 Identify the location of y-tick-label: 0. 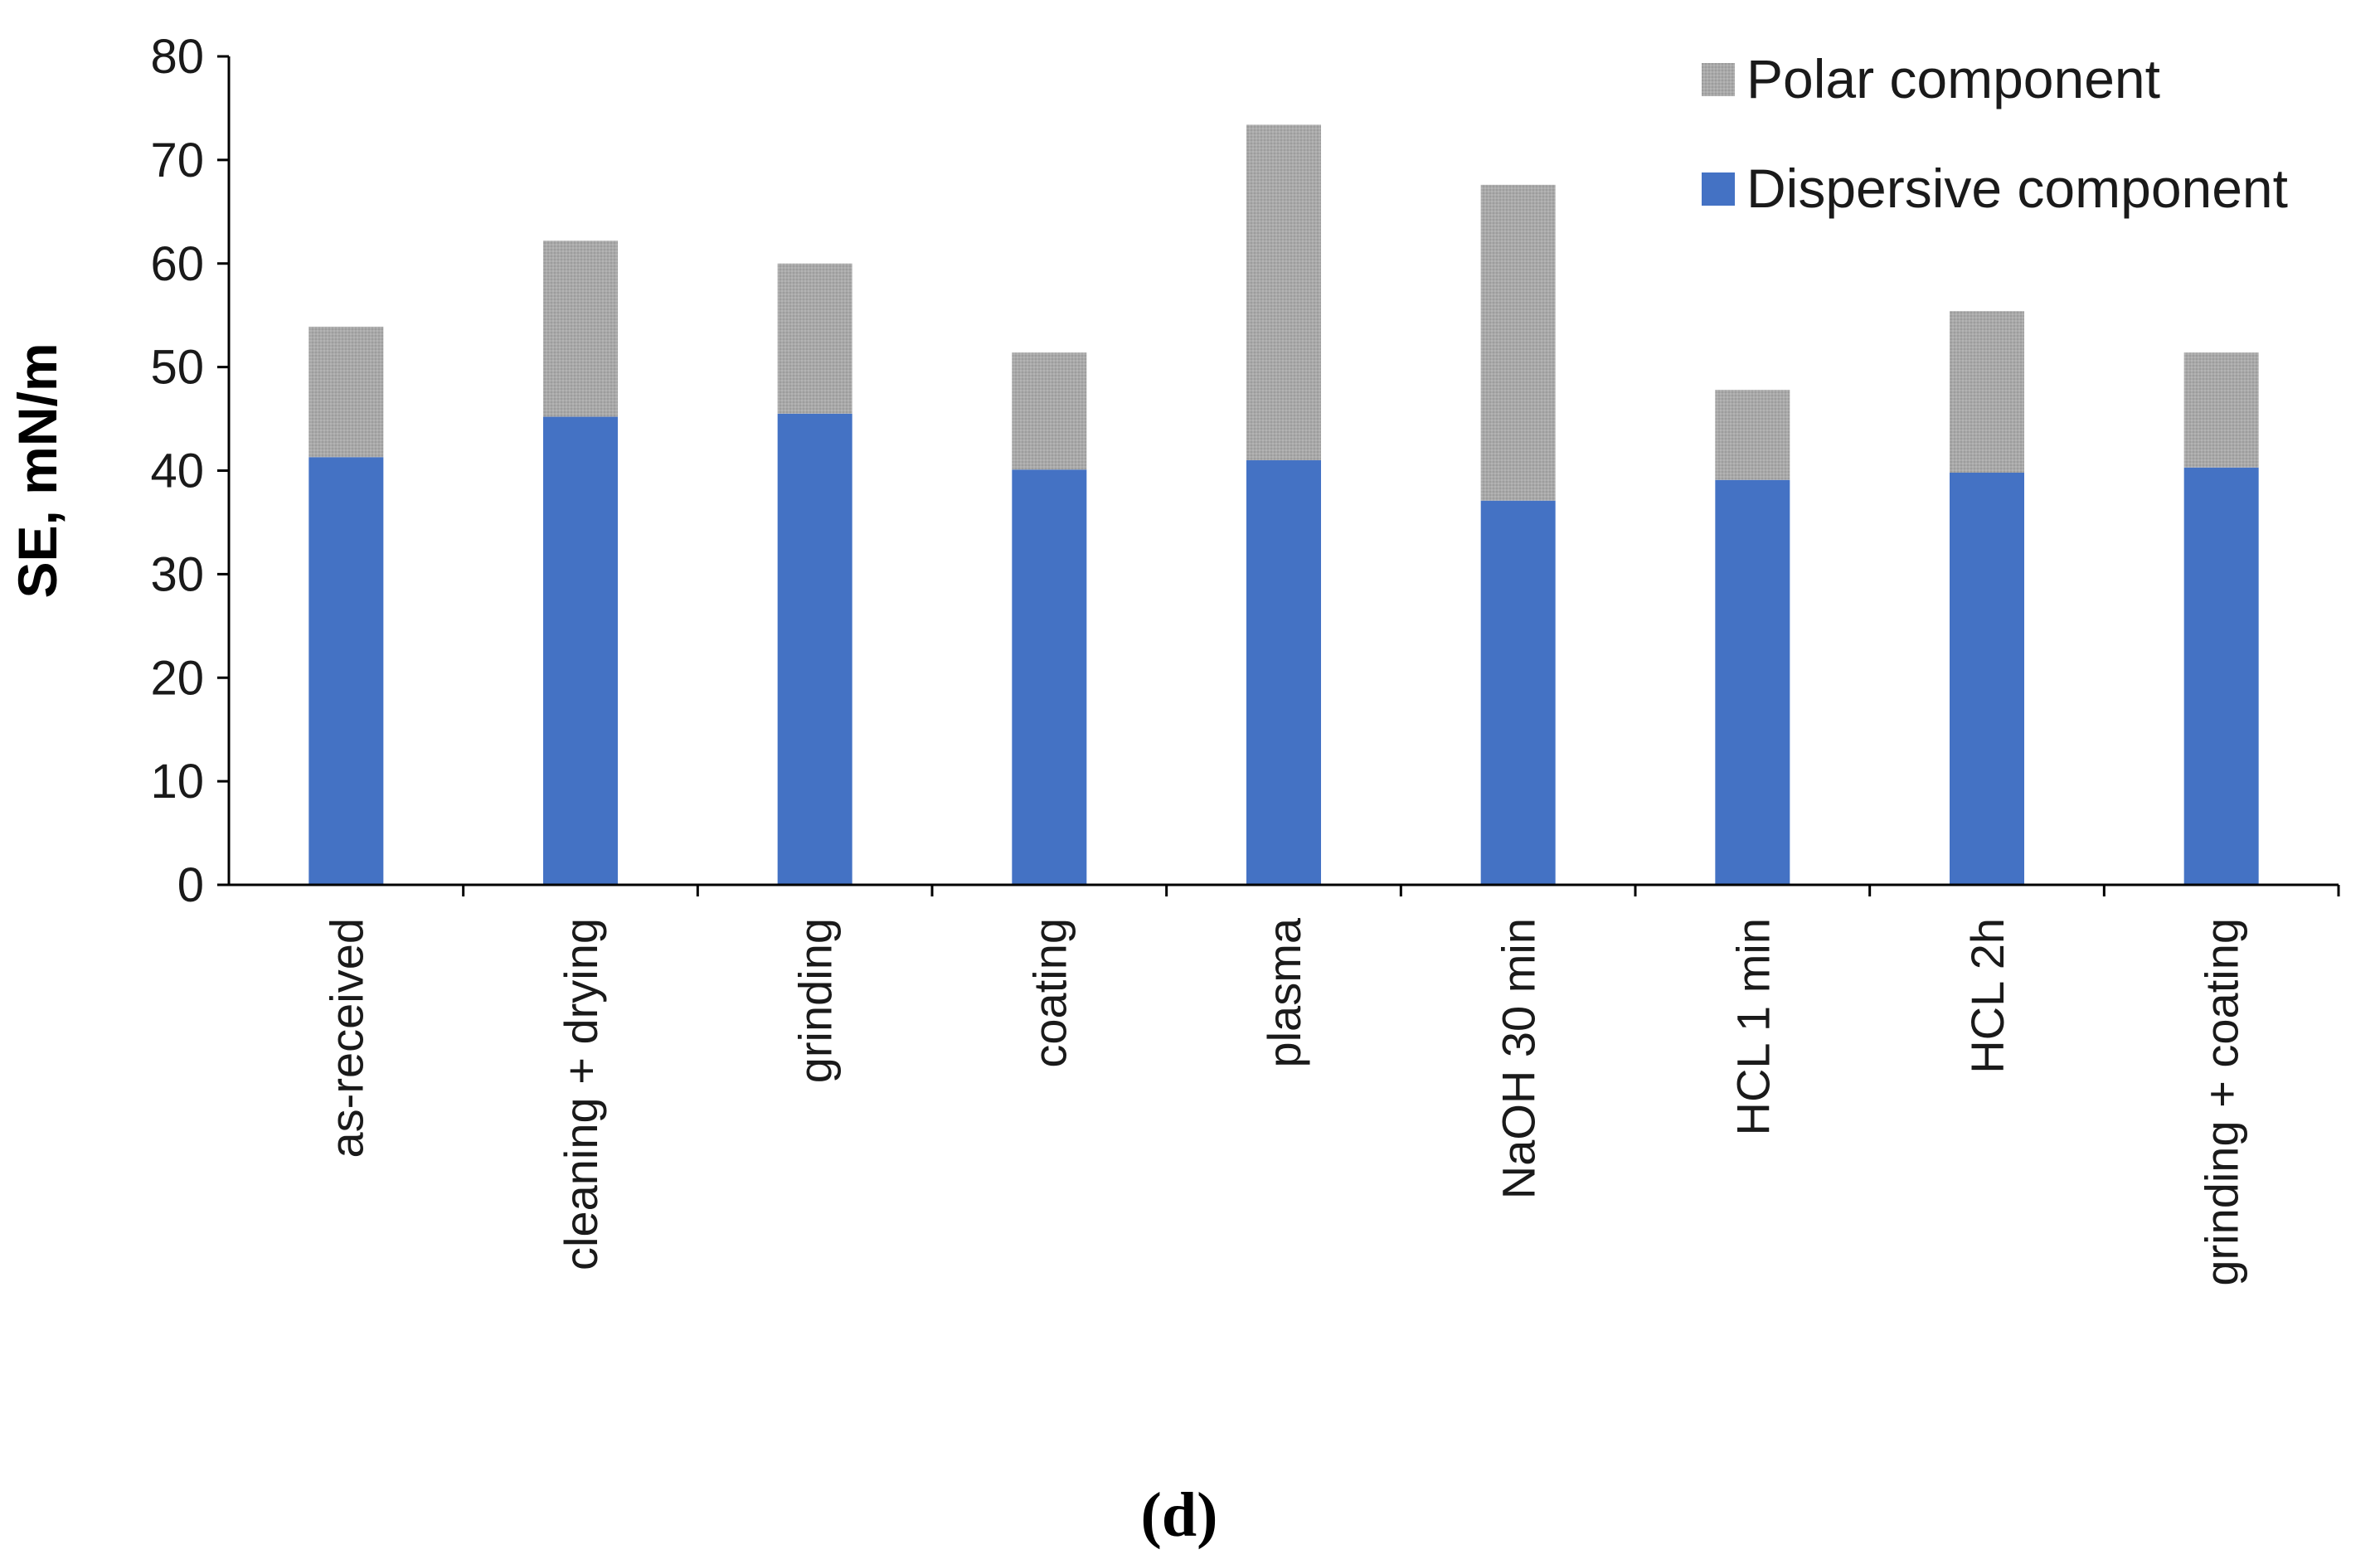
(190, 885).